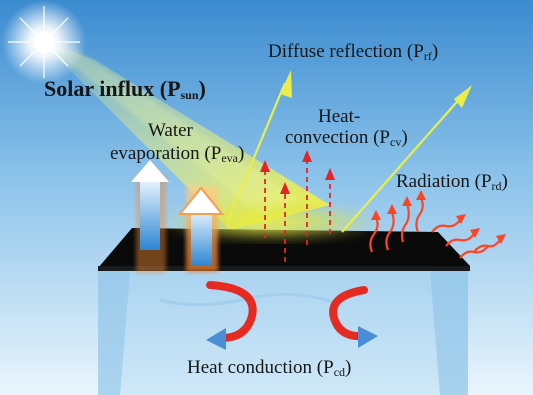 Image resolution: width=533 pixels, height=395 pixels. What do you see at coordinates (178, 216) in the screenshot?
I see `evaporation-arrow-icon` at bounding box center [178, 216].